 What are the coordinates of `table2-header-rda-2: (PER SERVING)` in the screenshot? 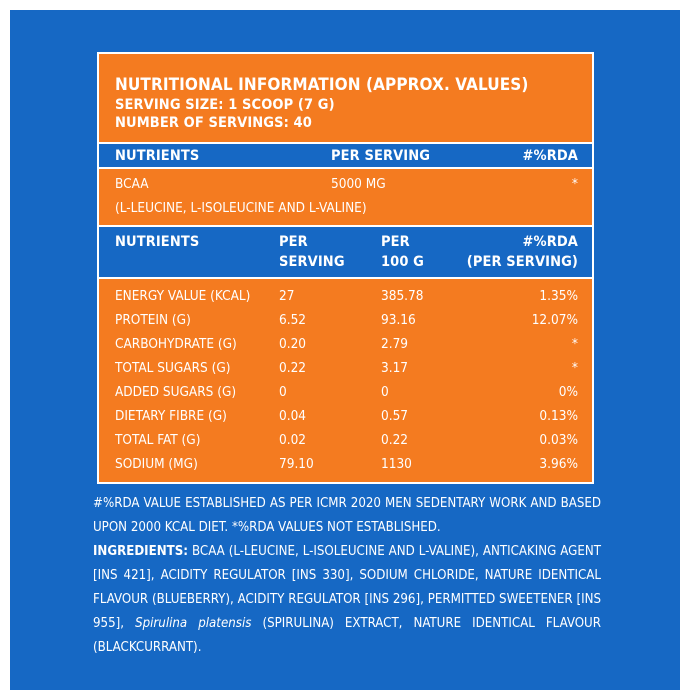 It's located at (522, 262).